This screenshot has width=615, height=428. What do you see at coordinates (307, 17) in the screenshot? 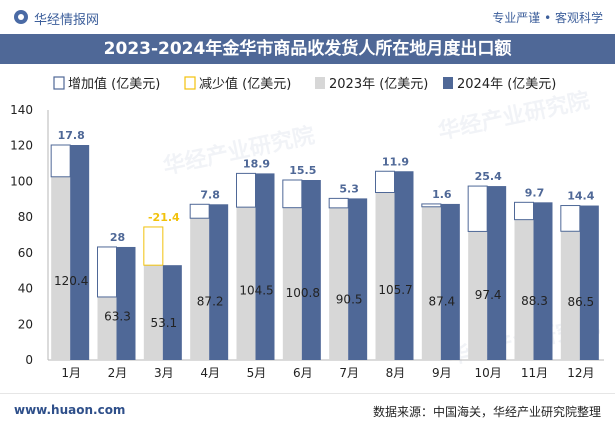
I see `top-bar: 华经情报网 专业严谨 • 客观科学` at bounding box center [307, 17].